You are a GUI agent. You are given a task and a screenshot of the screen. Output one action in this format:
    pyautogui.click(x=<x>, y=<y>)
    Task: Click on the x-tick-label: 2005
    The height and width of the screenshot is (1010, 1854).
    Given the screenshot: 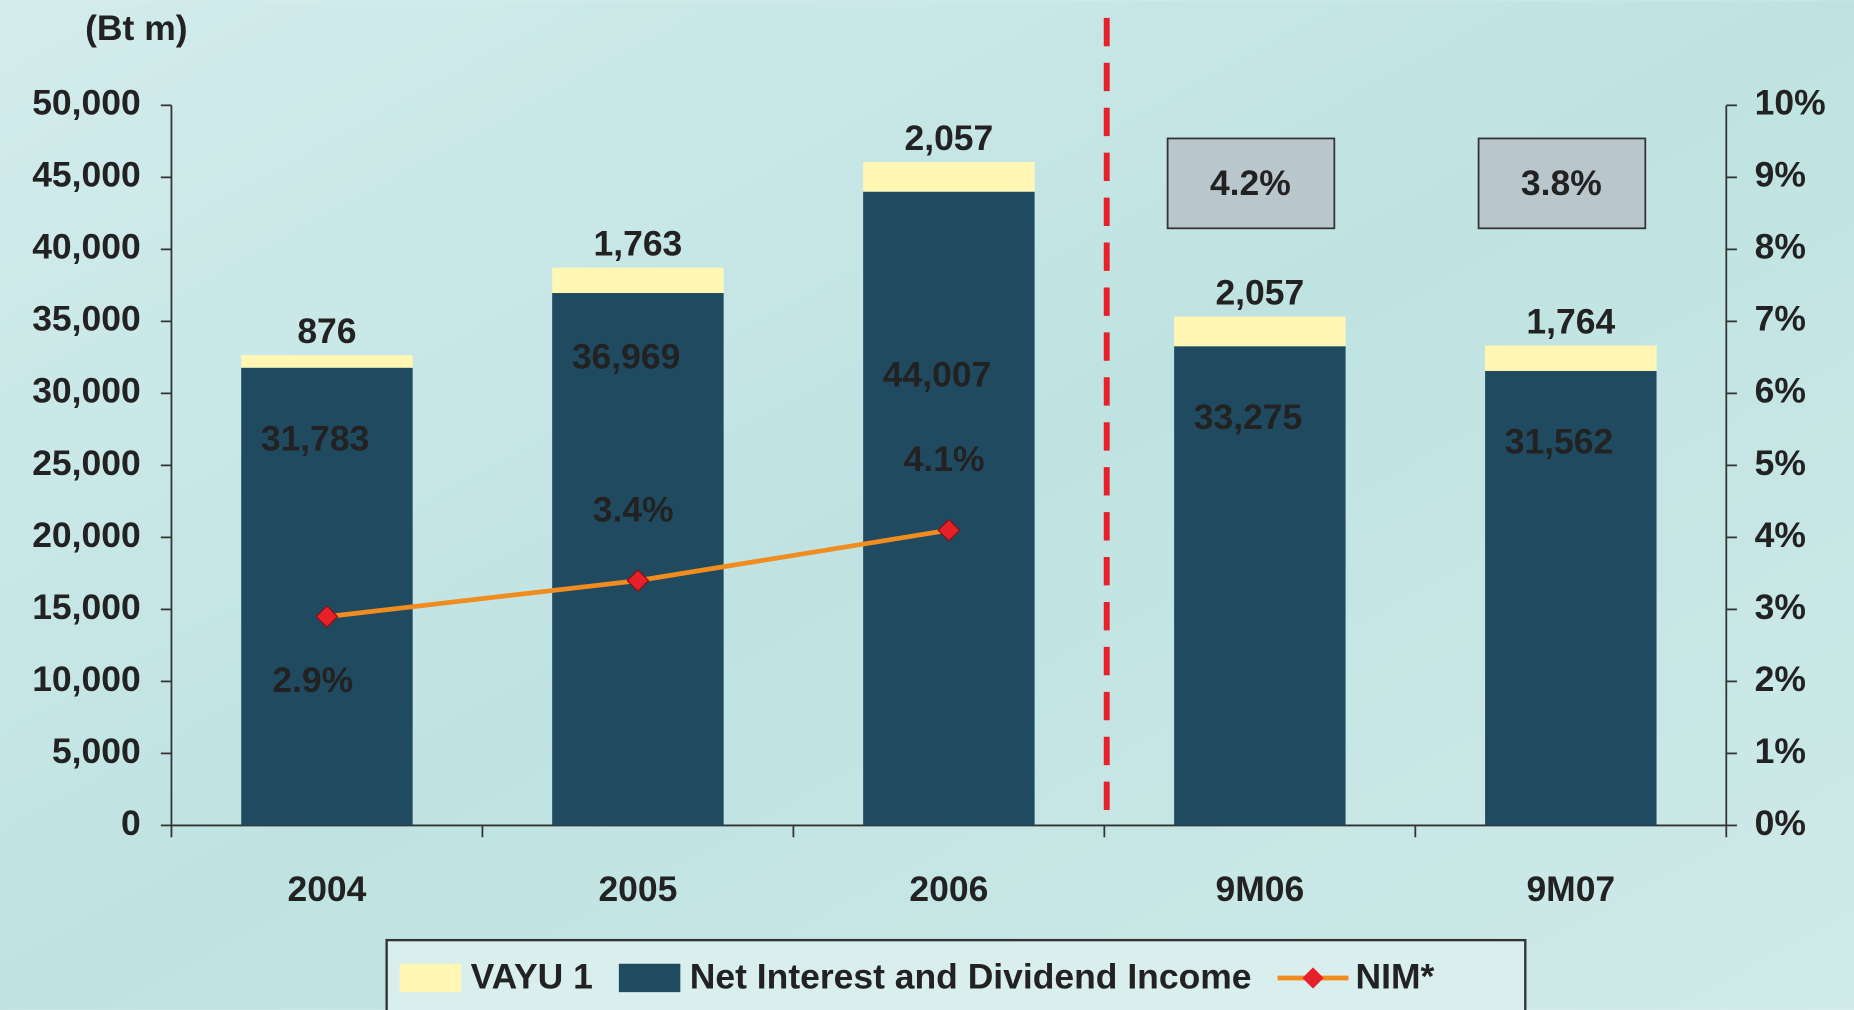 What is the action you would take?
    pyautogui.click(x=637, y=889)
    